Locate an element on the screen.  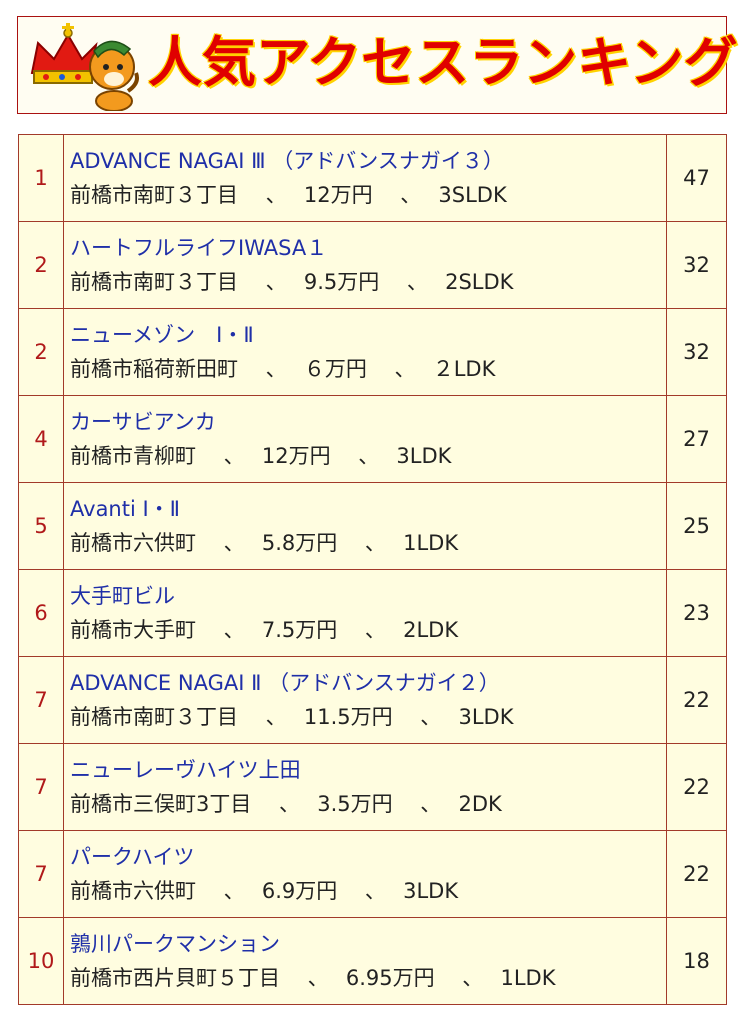
property-name-link: 鶉川パークマンション is located at coordinates (175, 944).